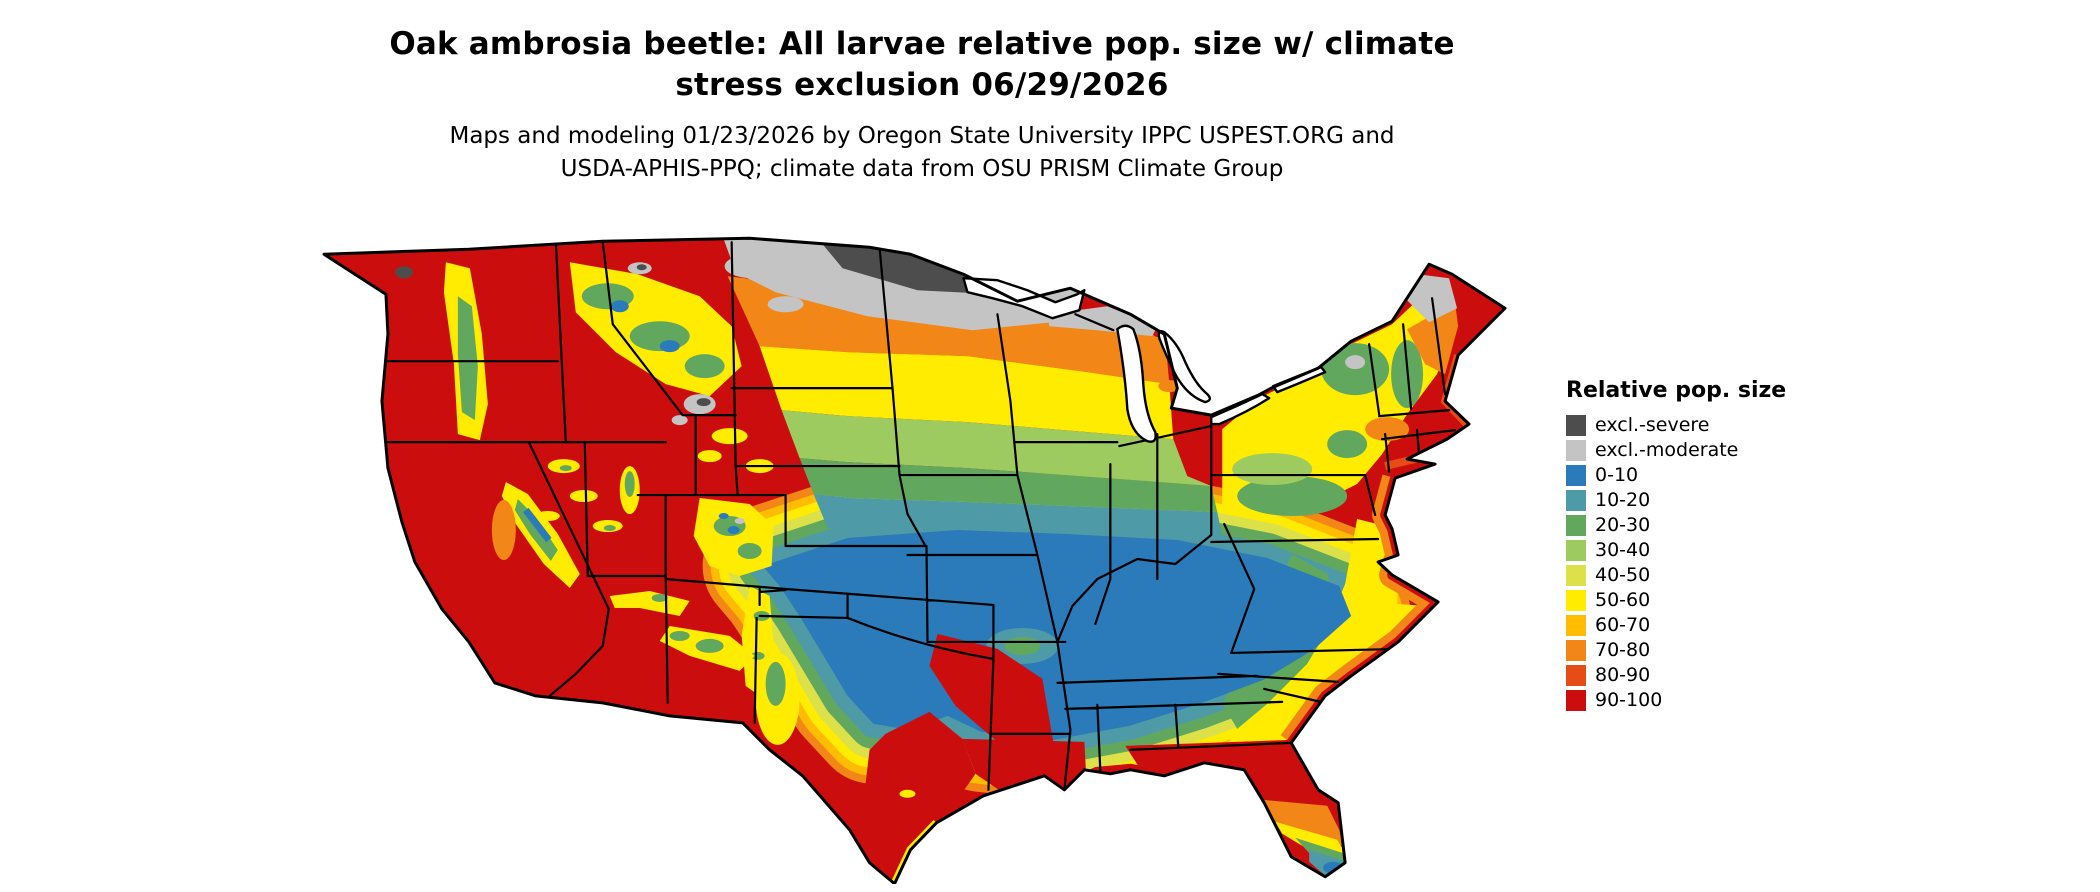 This screenshot has width=2100, height=892. What do you see at coordinates (1676, 550) in the screenshot?
I see `legend-item: 30-40` at bounding box center [1676, 550].